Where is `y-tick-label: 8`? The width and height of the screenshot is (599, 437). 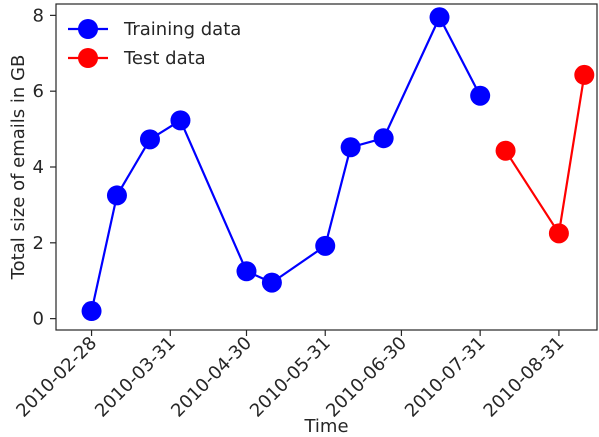
y-tick-label: 8 is located at coordinates (38, 15).